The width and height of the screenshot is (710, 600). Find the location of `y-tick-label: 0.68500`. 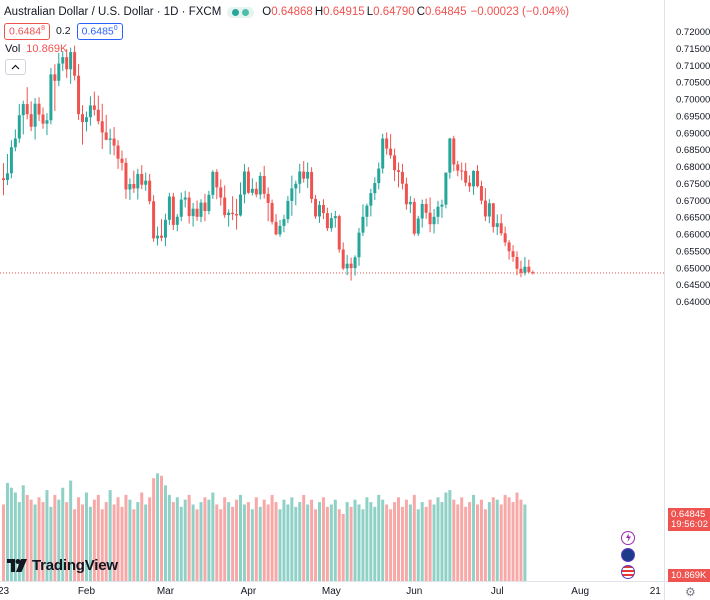

y-tick-label: 0.68500 is located at coordinates (693, 150).